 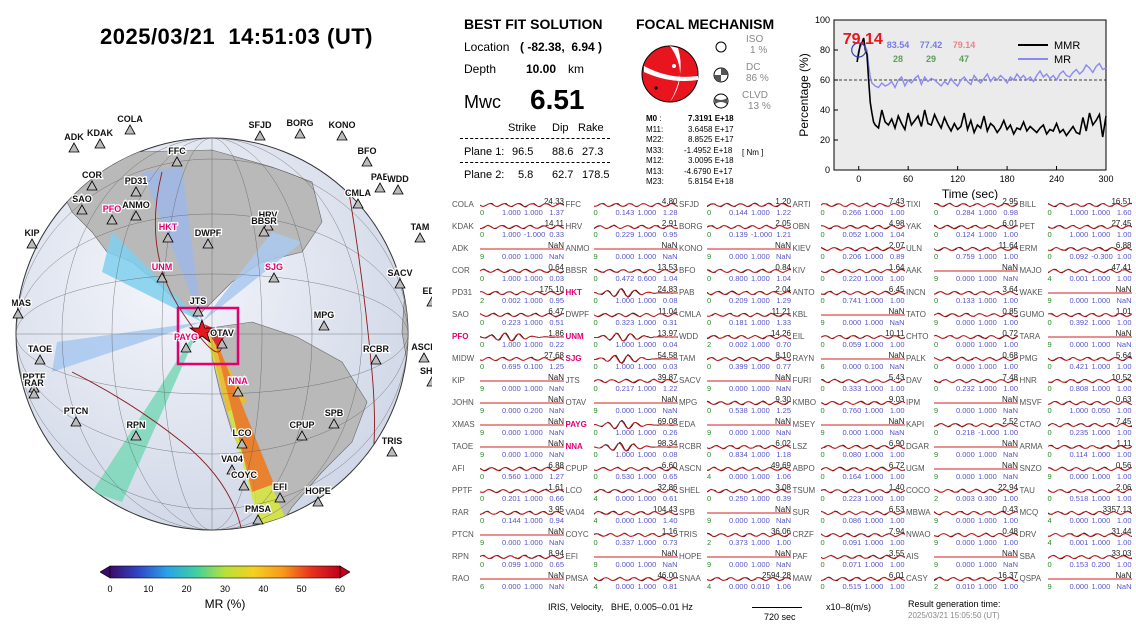 I want to click on trace-ratio: 1.27, so click(x=556, y=476).